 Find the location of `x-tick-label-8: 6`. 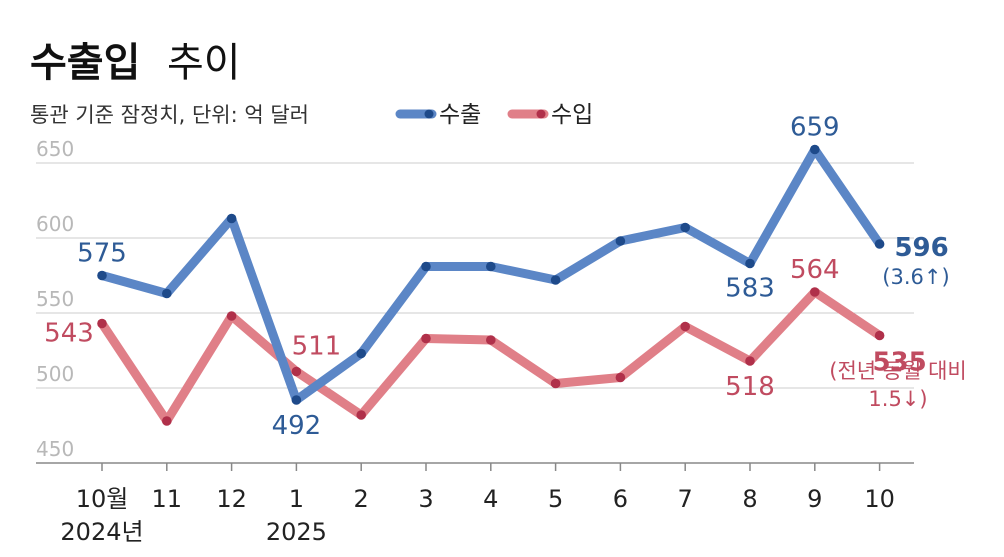

x-tick-label-8: 6 is located at coordinates (620, 499).